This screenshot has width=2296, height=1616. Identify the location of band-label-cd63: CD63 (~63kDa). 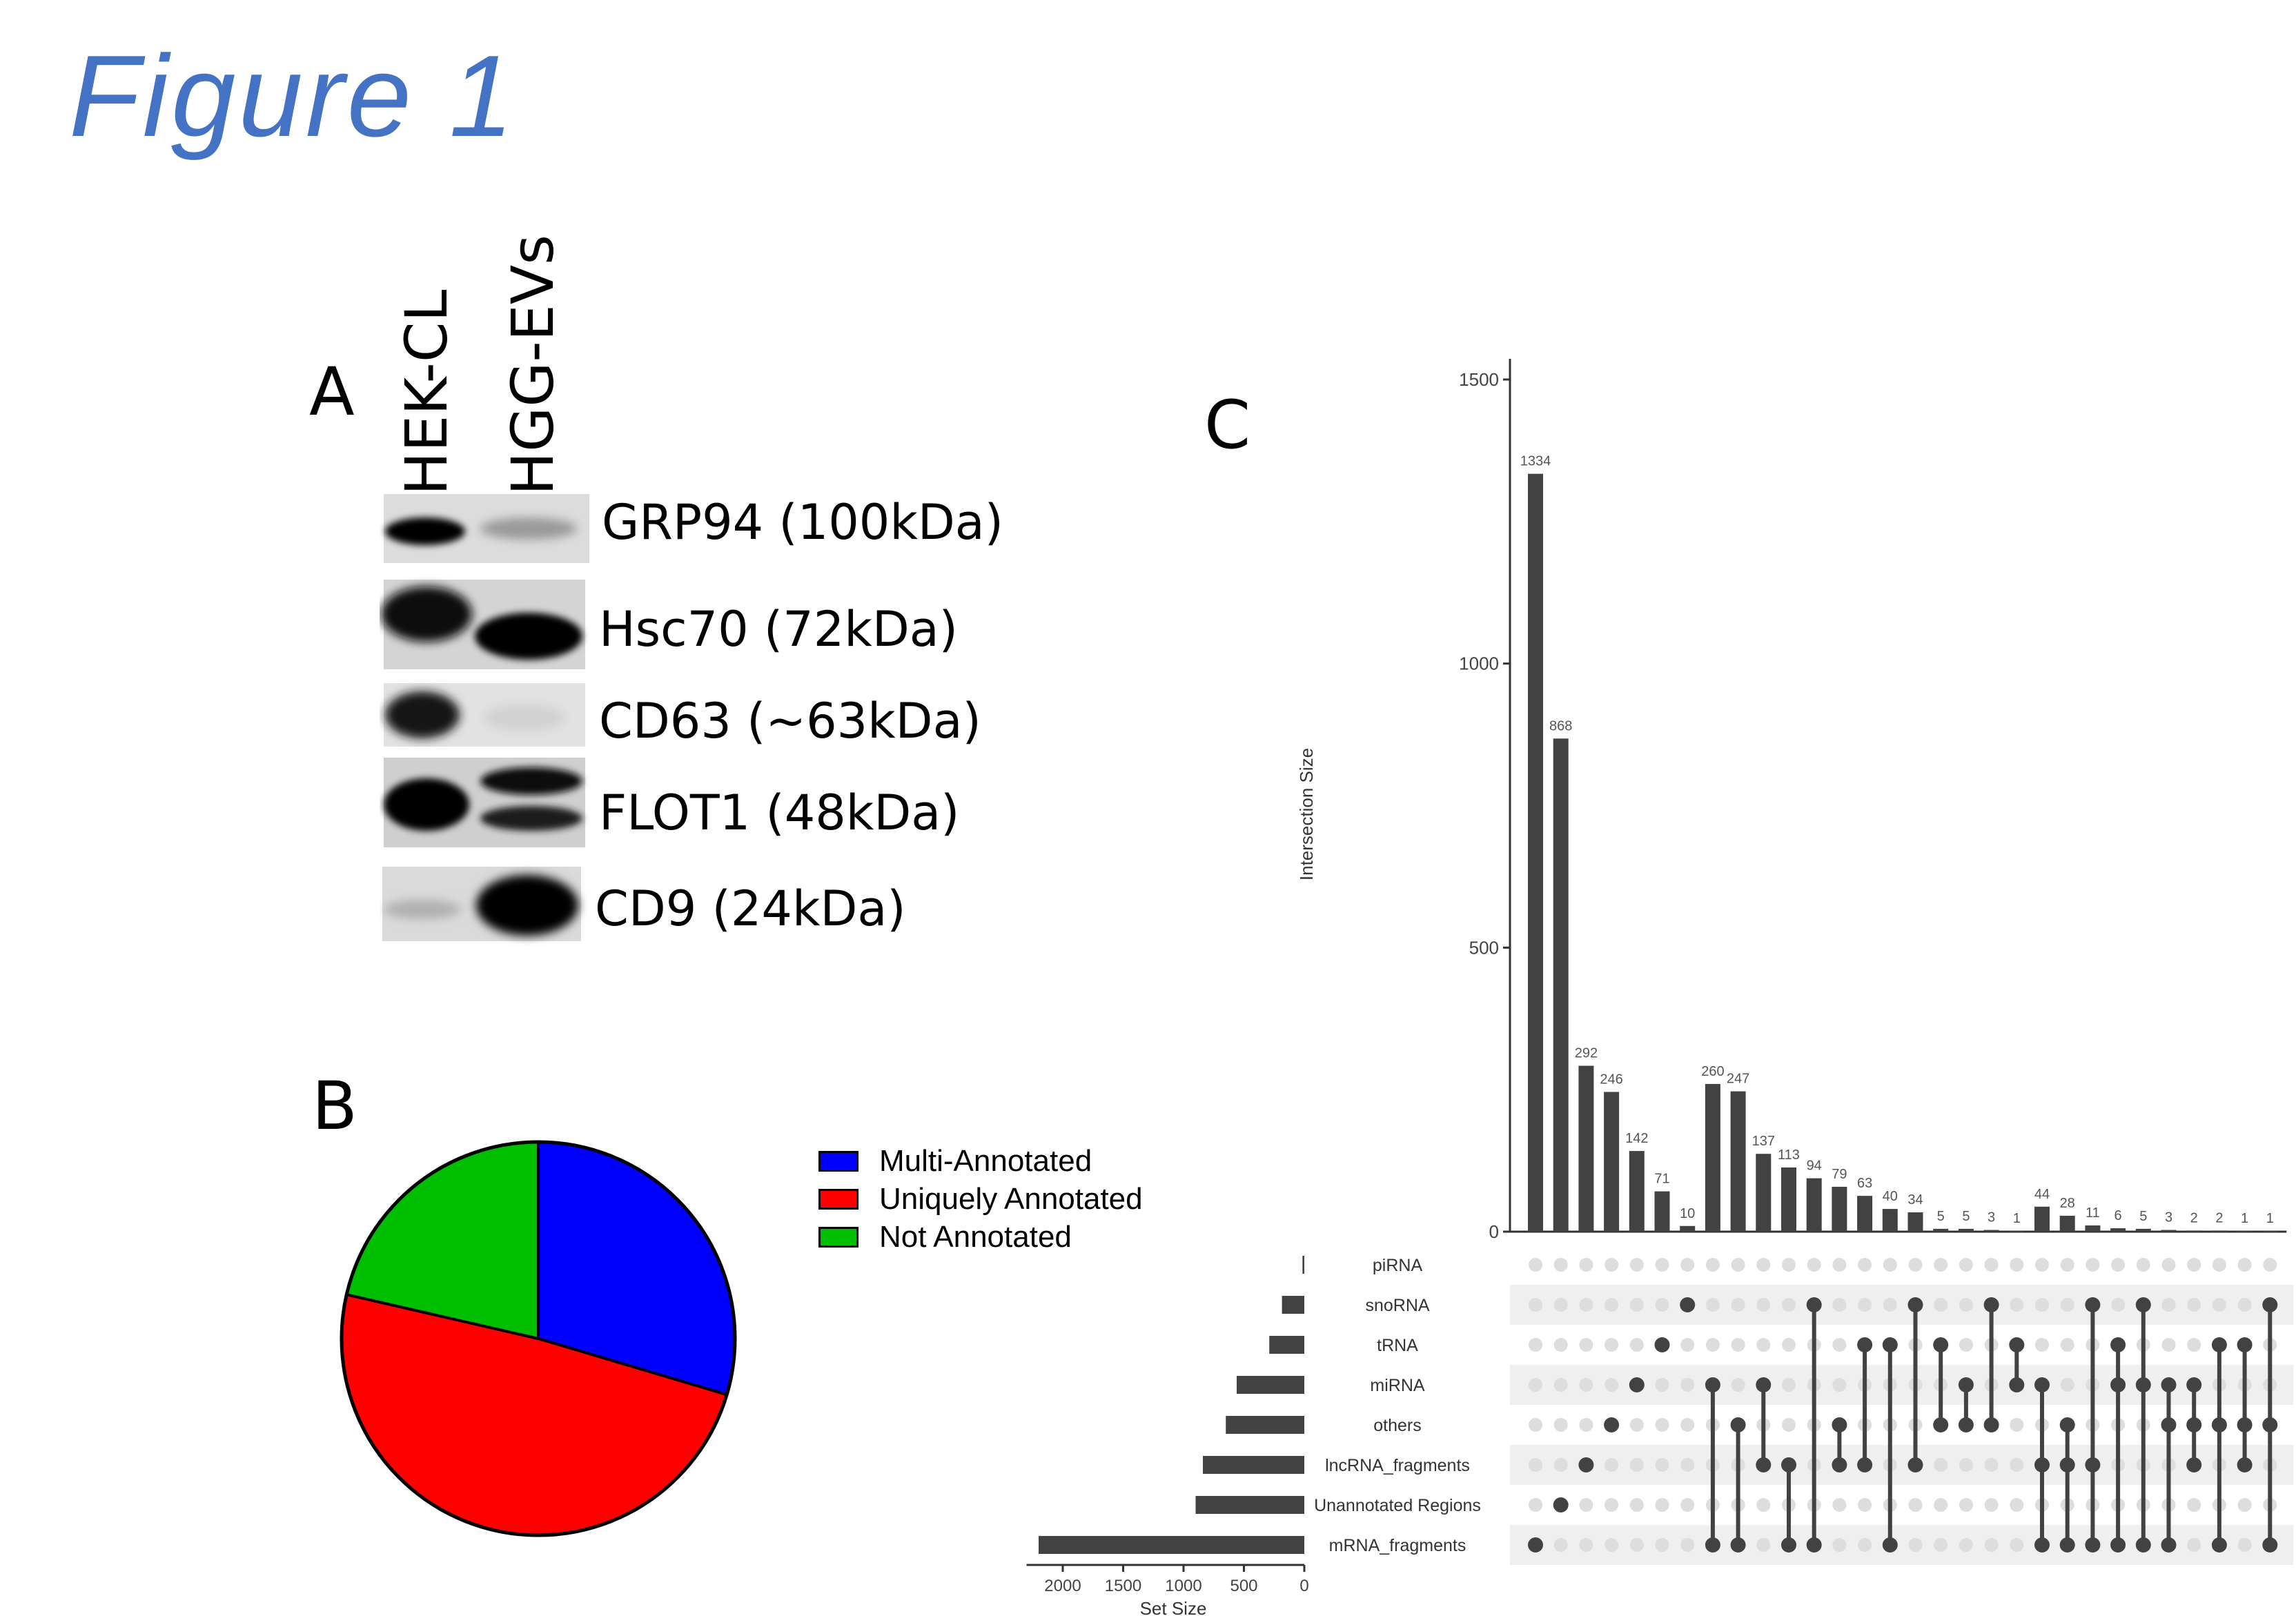
(790, 721).